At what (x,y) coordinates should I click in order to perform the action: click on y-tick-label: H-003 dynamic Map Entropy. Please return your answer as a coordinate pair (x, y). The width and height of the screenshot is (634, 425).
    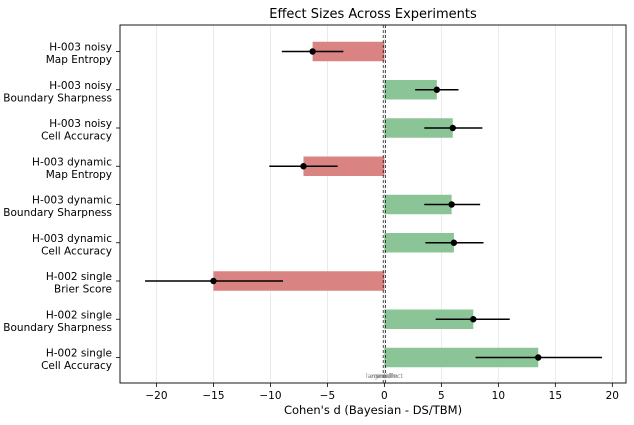
    Looking at the image, I should click on (72, 168).